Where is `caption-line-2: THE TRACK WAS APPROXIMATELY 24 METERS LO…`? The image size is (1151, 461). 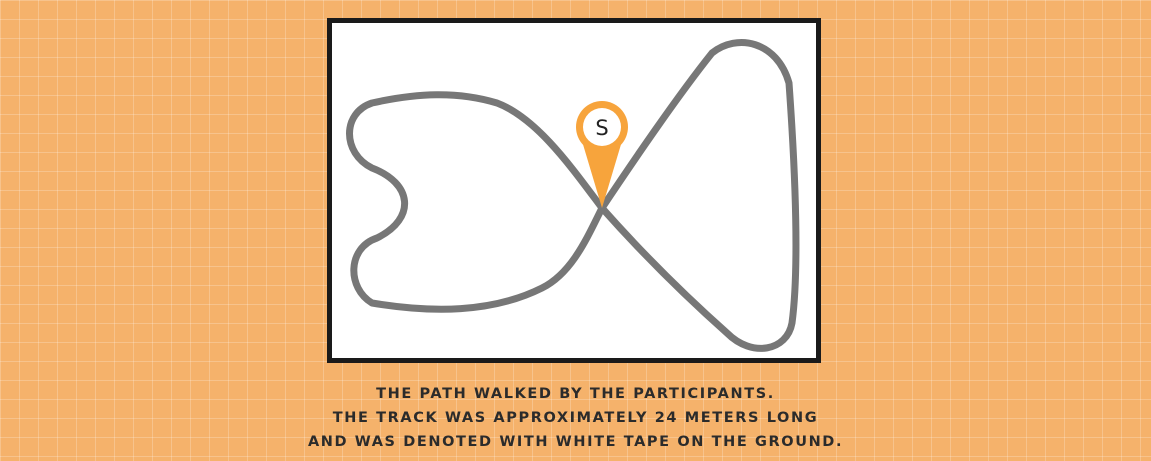
caption-line-2: THE TRACK WAS APPROXIMATELY 24 METERS LO… is located at coordinates (575, 418).